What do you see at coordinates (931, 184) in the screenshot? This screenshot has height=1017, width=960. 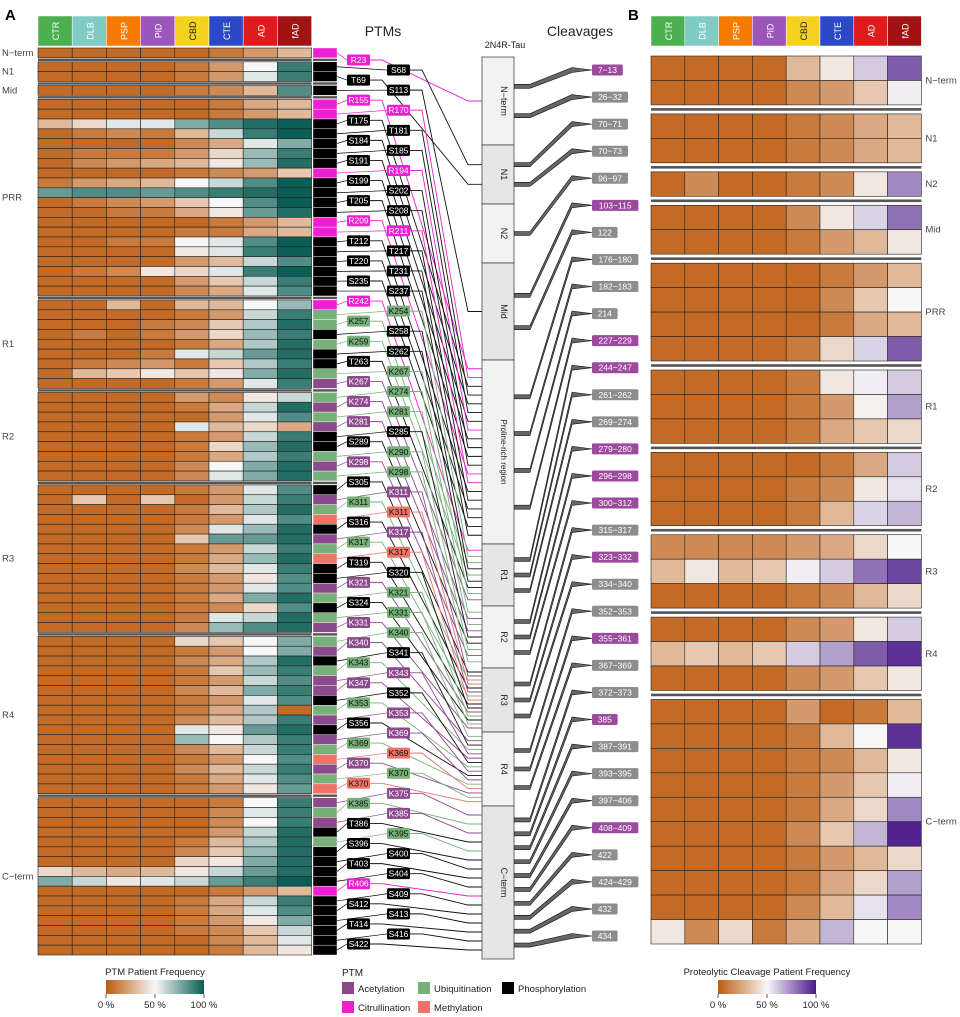 I see `cleavage-group-label: N2` at bounding box center [931, 184].